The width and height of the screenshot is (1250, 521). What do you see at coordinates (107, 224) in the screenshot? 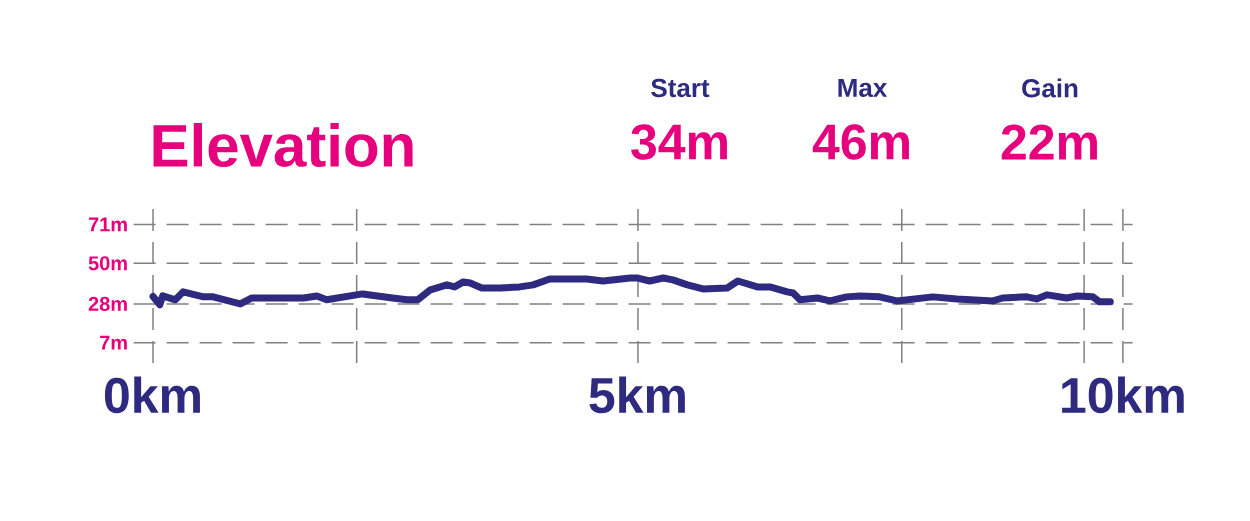
I see `y-tick-label: 71m` at bounding box center [107, 224].